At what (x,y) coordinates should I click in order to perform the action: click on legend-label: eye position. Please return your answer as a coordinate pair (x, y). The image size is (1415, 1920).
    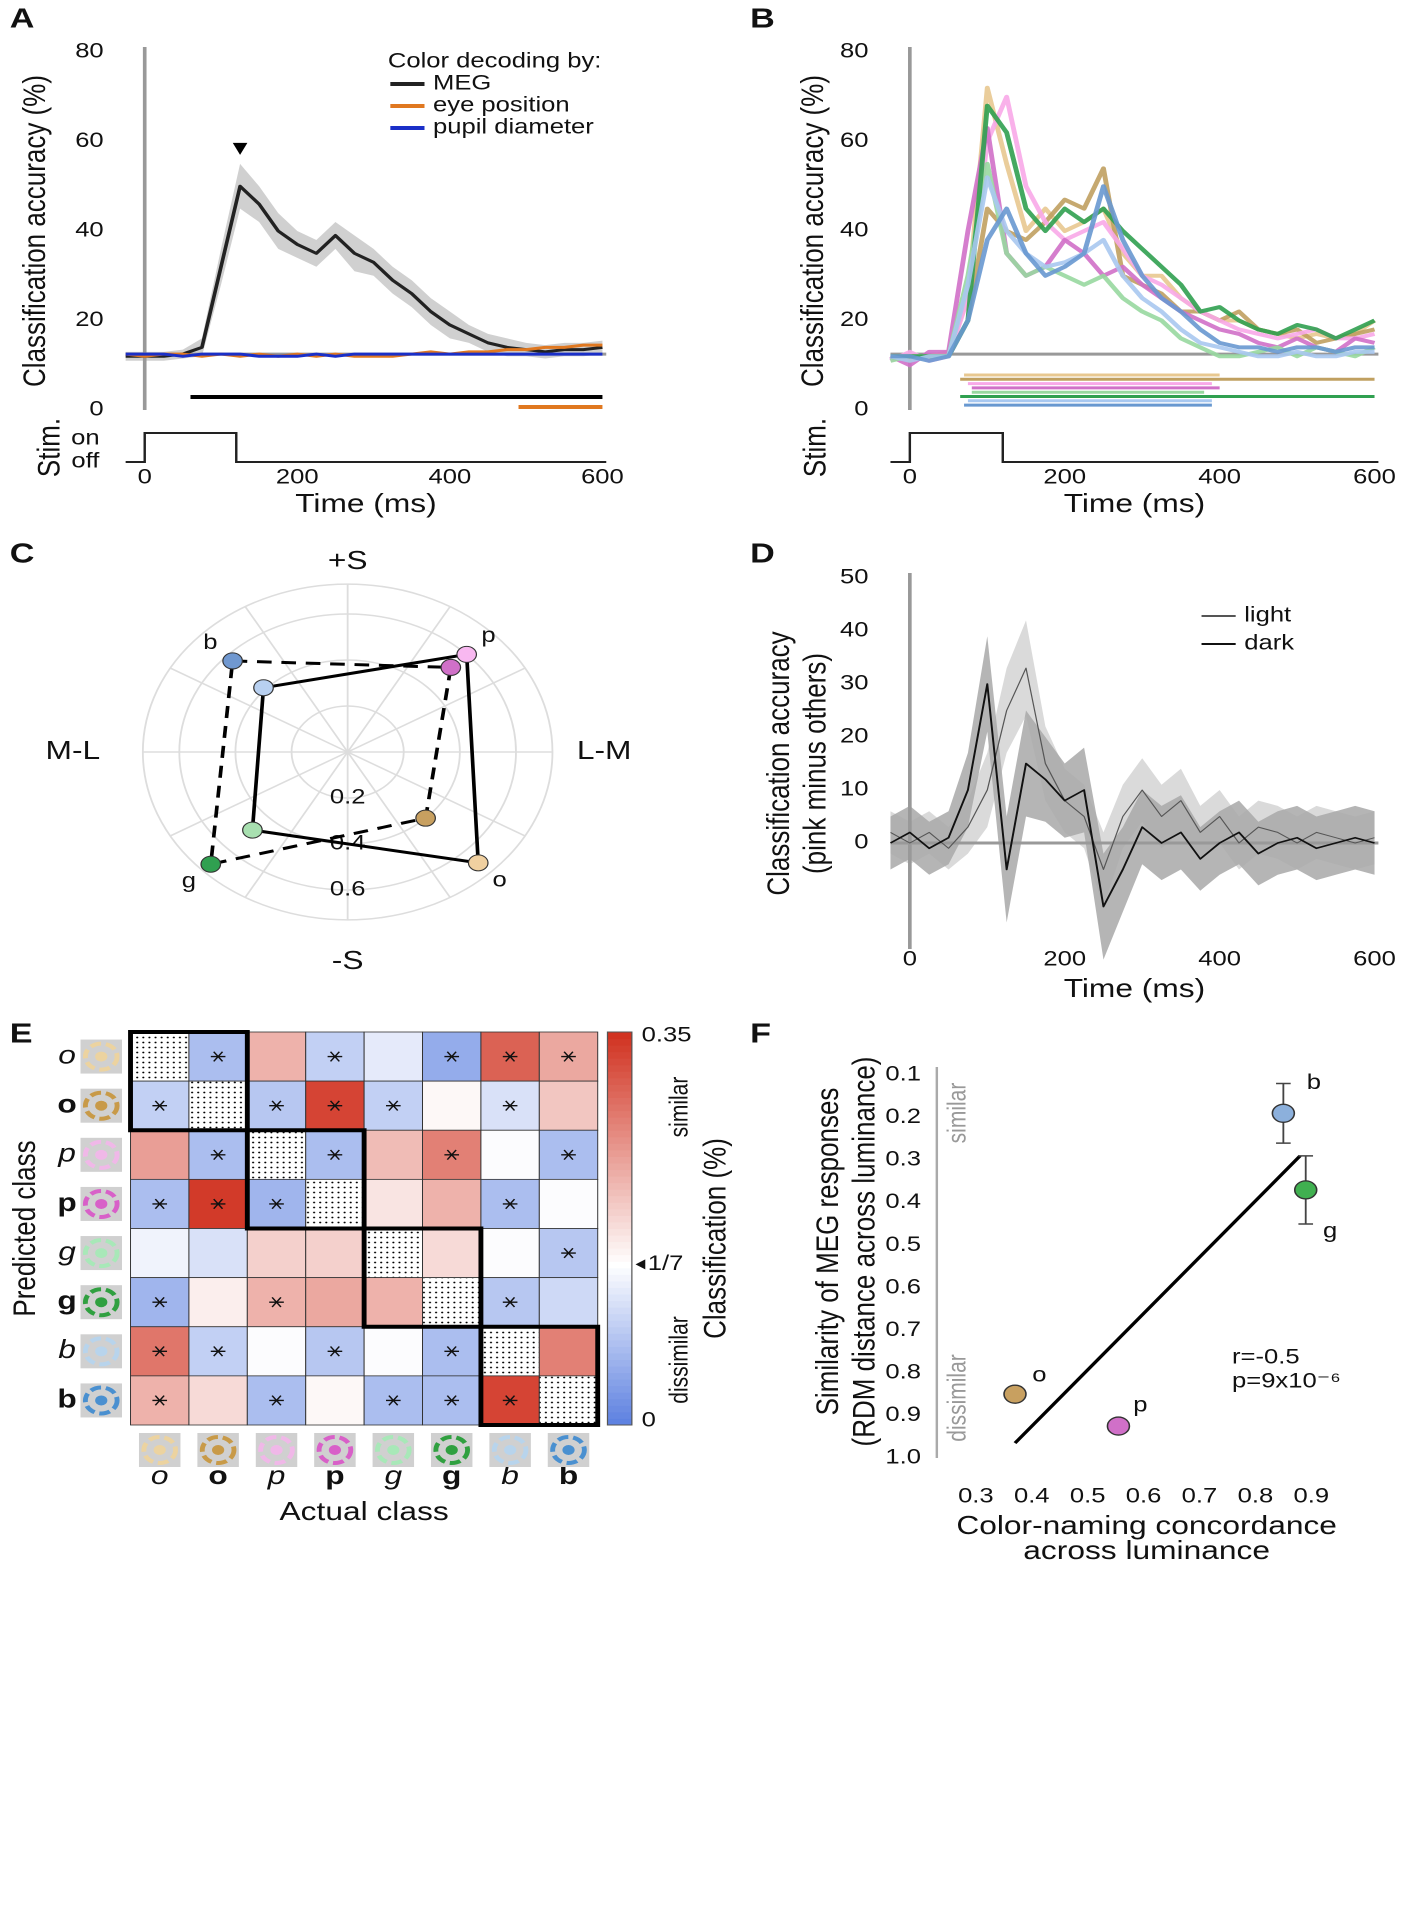
    Looking at the image, I should click on (501, 104).